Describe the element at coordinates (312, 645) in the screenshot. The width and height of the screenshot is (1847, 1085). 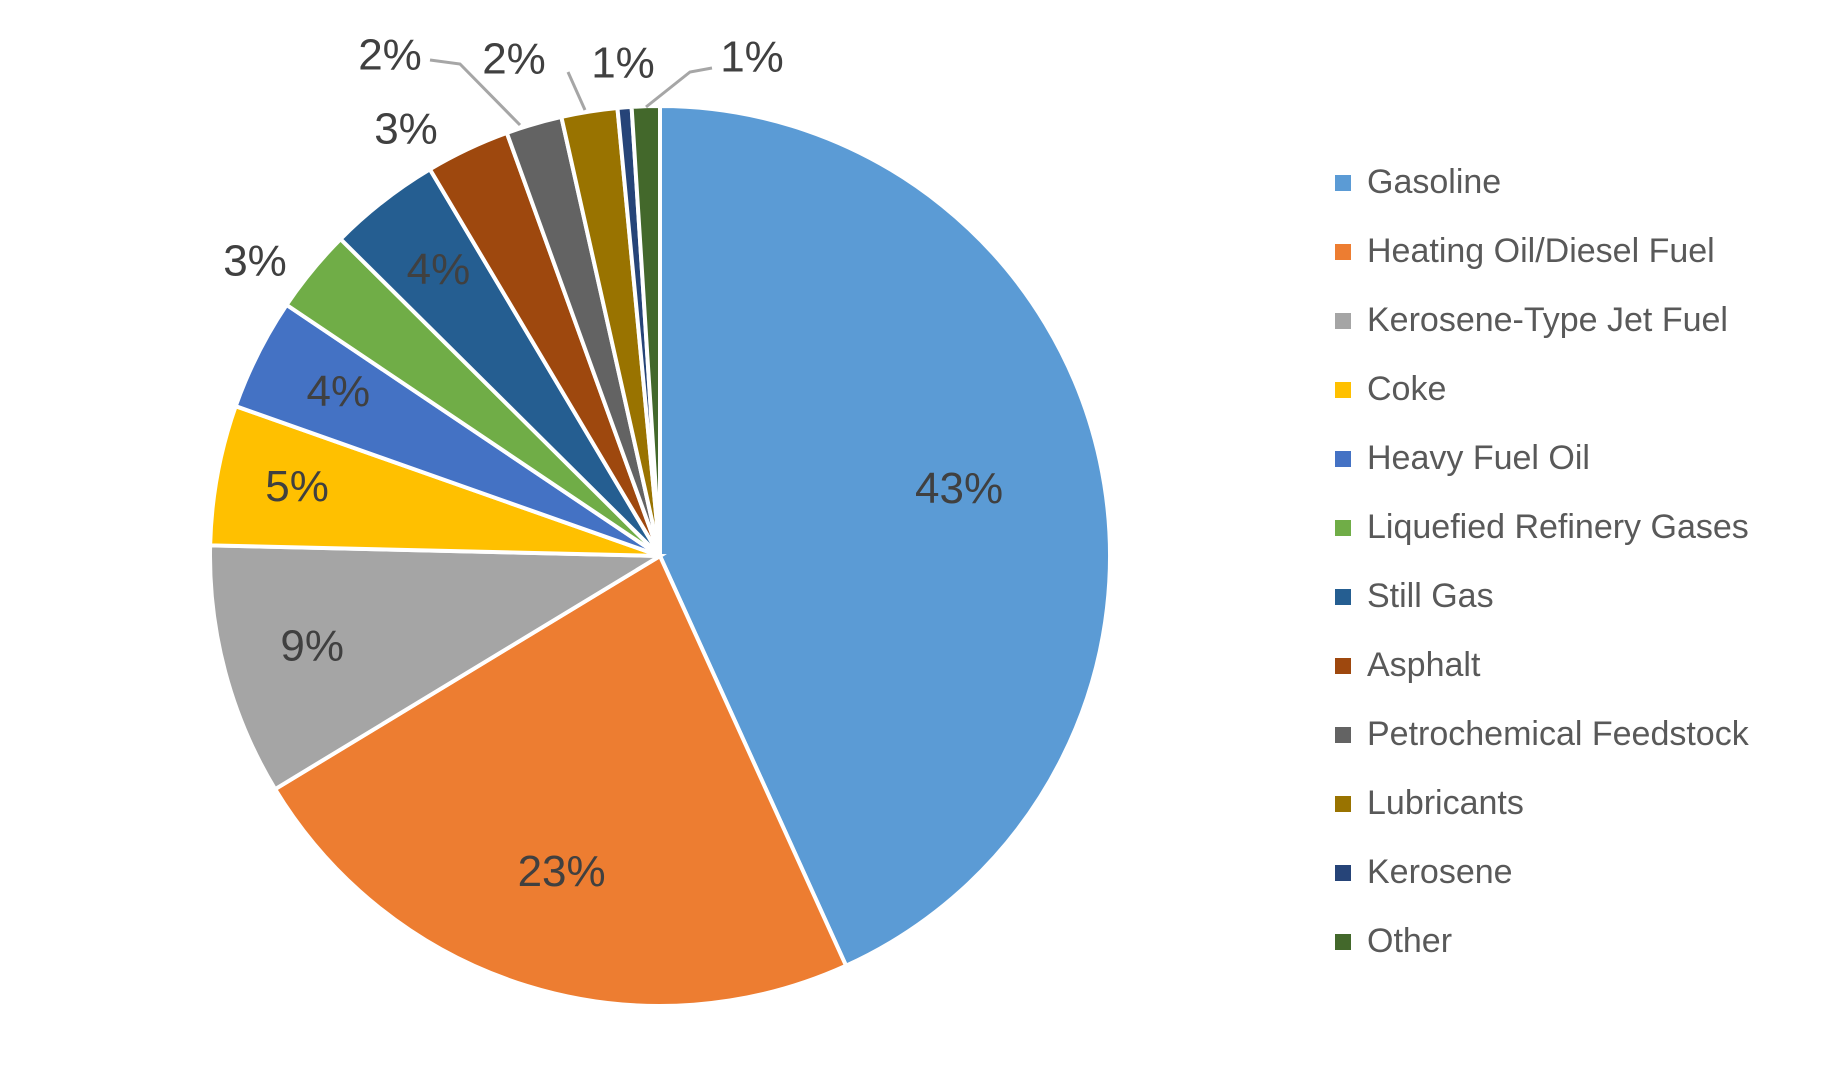
I see `data-label: 9%` at that location.